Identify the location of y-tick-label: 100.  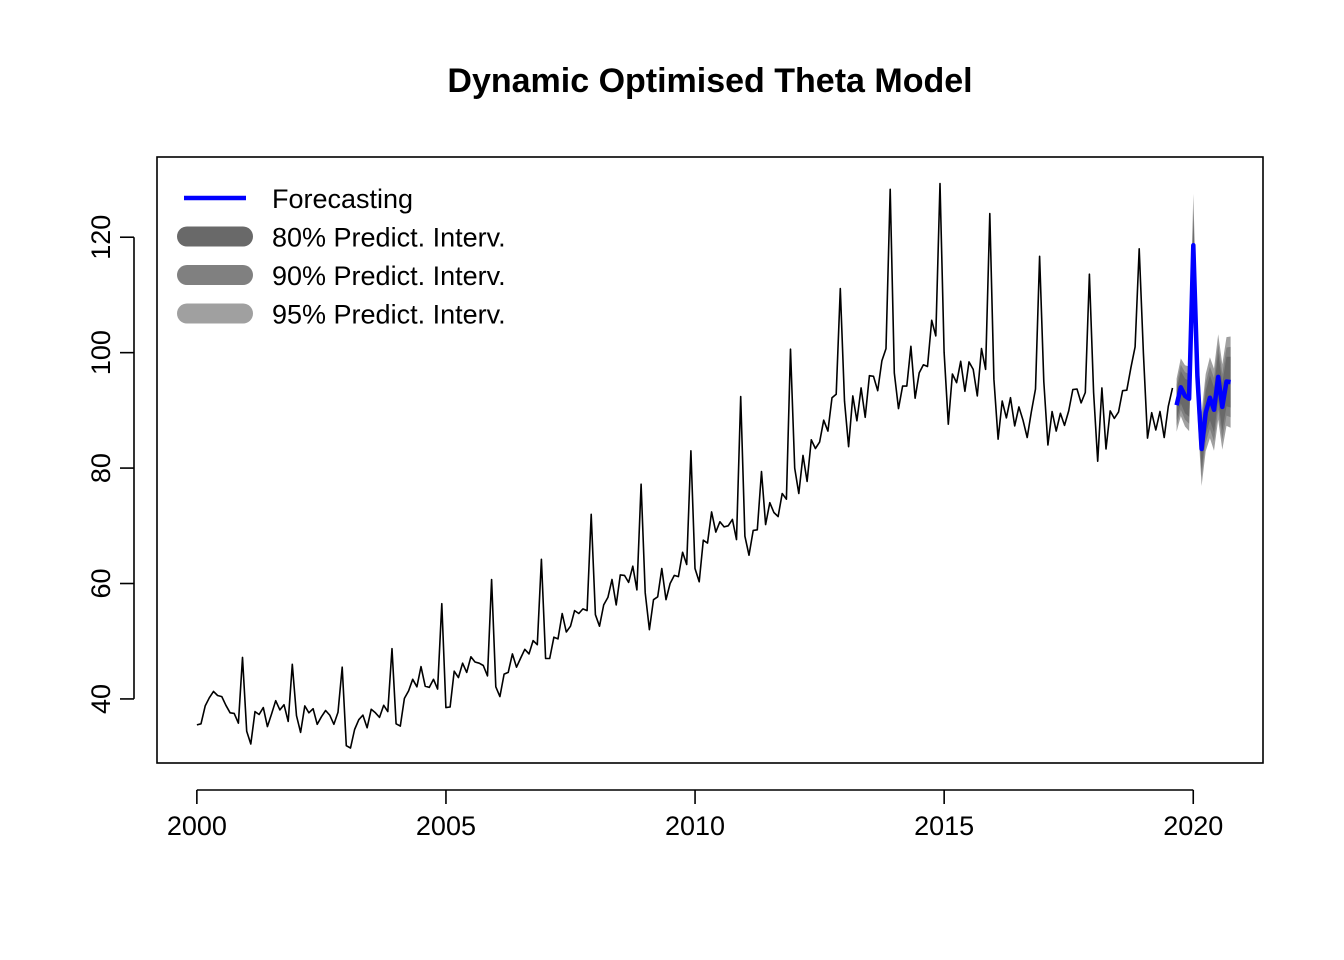
(101, 352).